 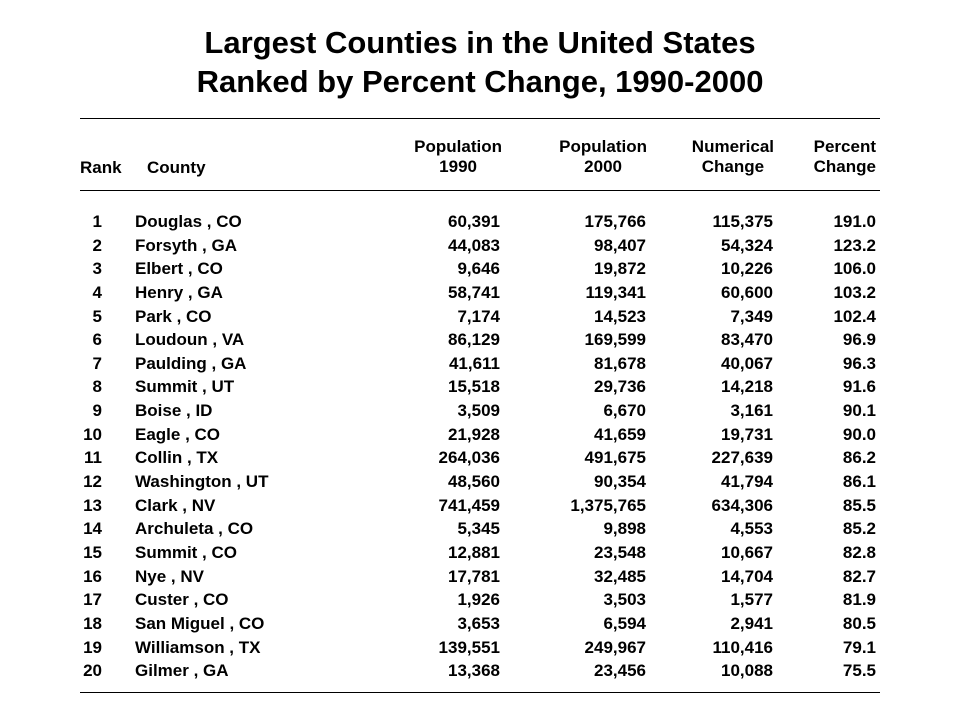 I want to click on numerical-change-cell: 110,416, so click(x=742, y=647).